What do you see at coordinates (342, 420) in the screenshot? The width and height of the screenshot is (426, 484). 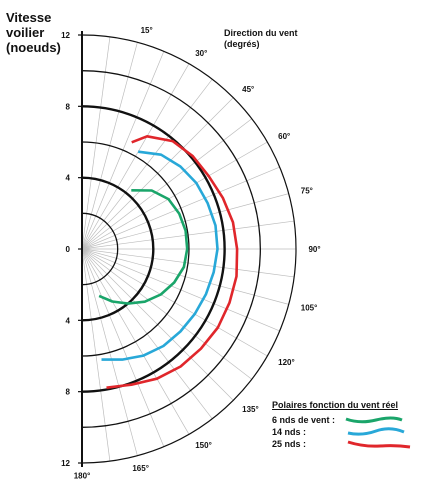 I see `legend-entry-6: 6 nds de vent :` at bounding box center [342, 420].